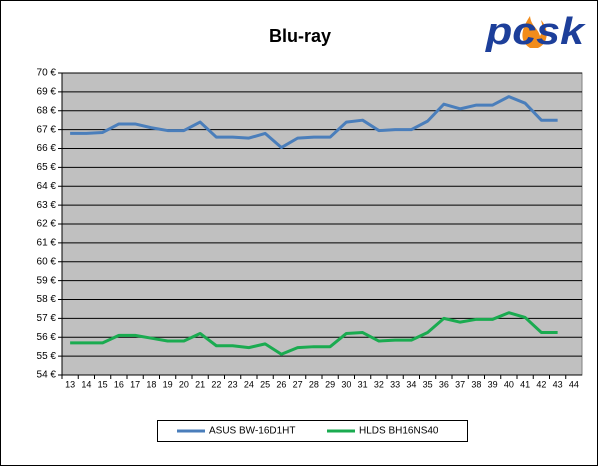  Describe the element at coordinates (233, 384) in the screenshot. I see `x-tick-label: 23` at that location.